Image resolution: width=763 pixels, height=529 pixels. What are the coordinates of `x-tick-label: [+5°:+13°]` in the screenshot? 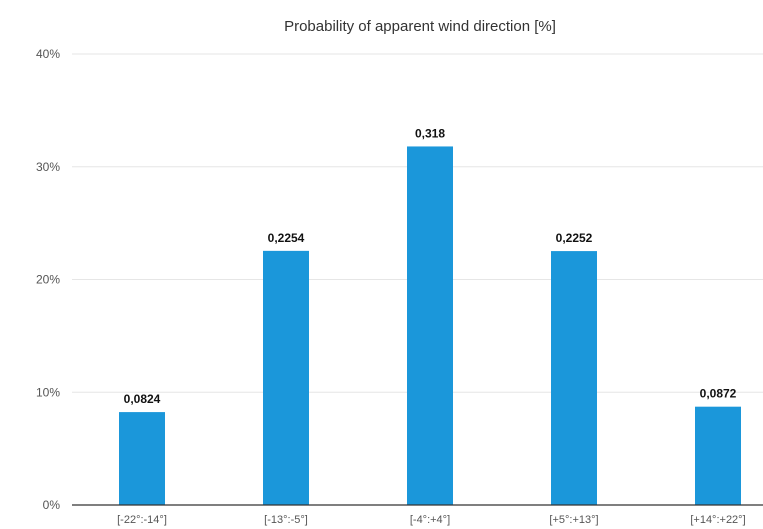 It's located at (573, 520).